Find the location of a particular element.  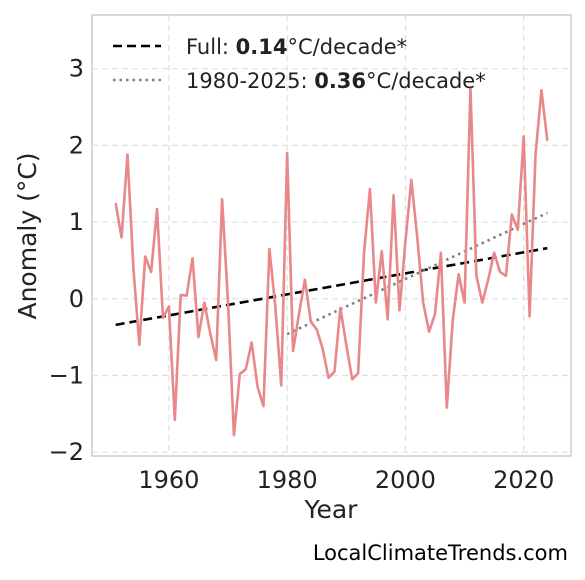

legend-recent-suffix: °C/decade* is located at coordinates (426, 81).